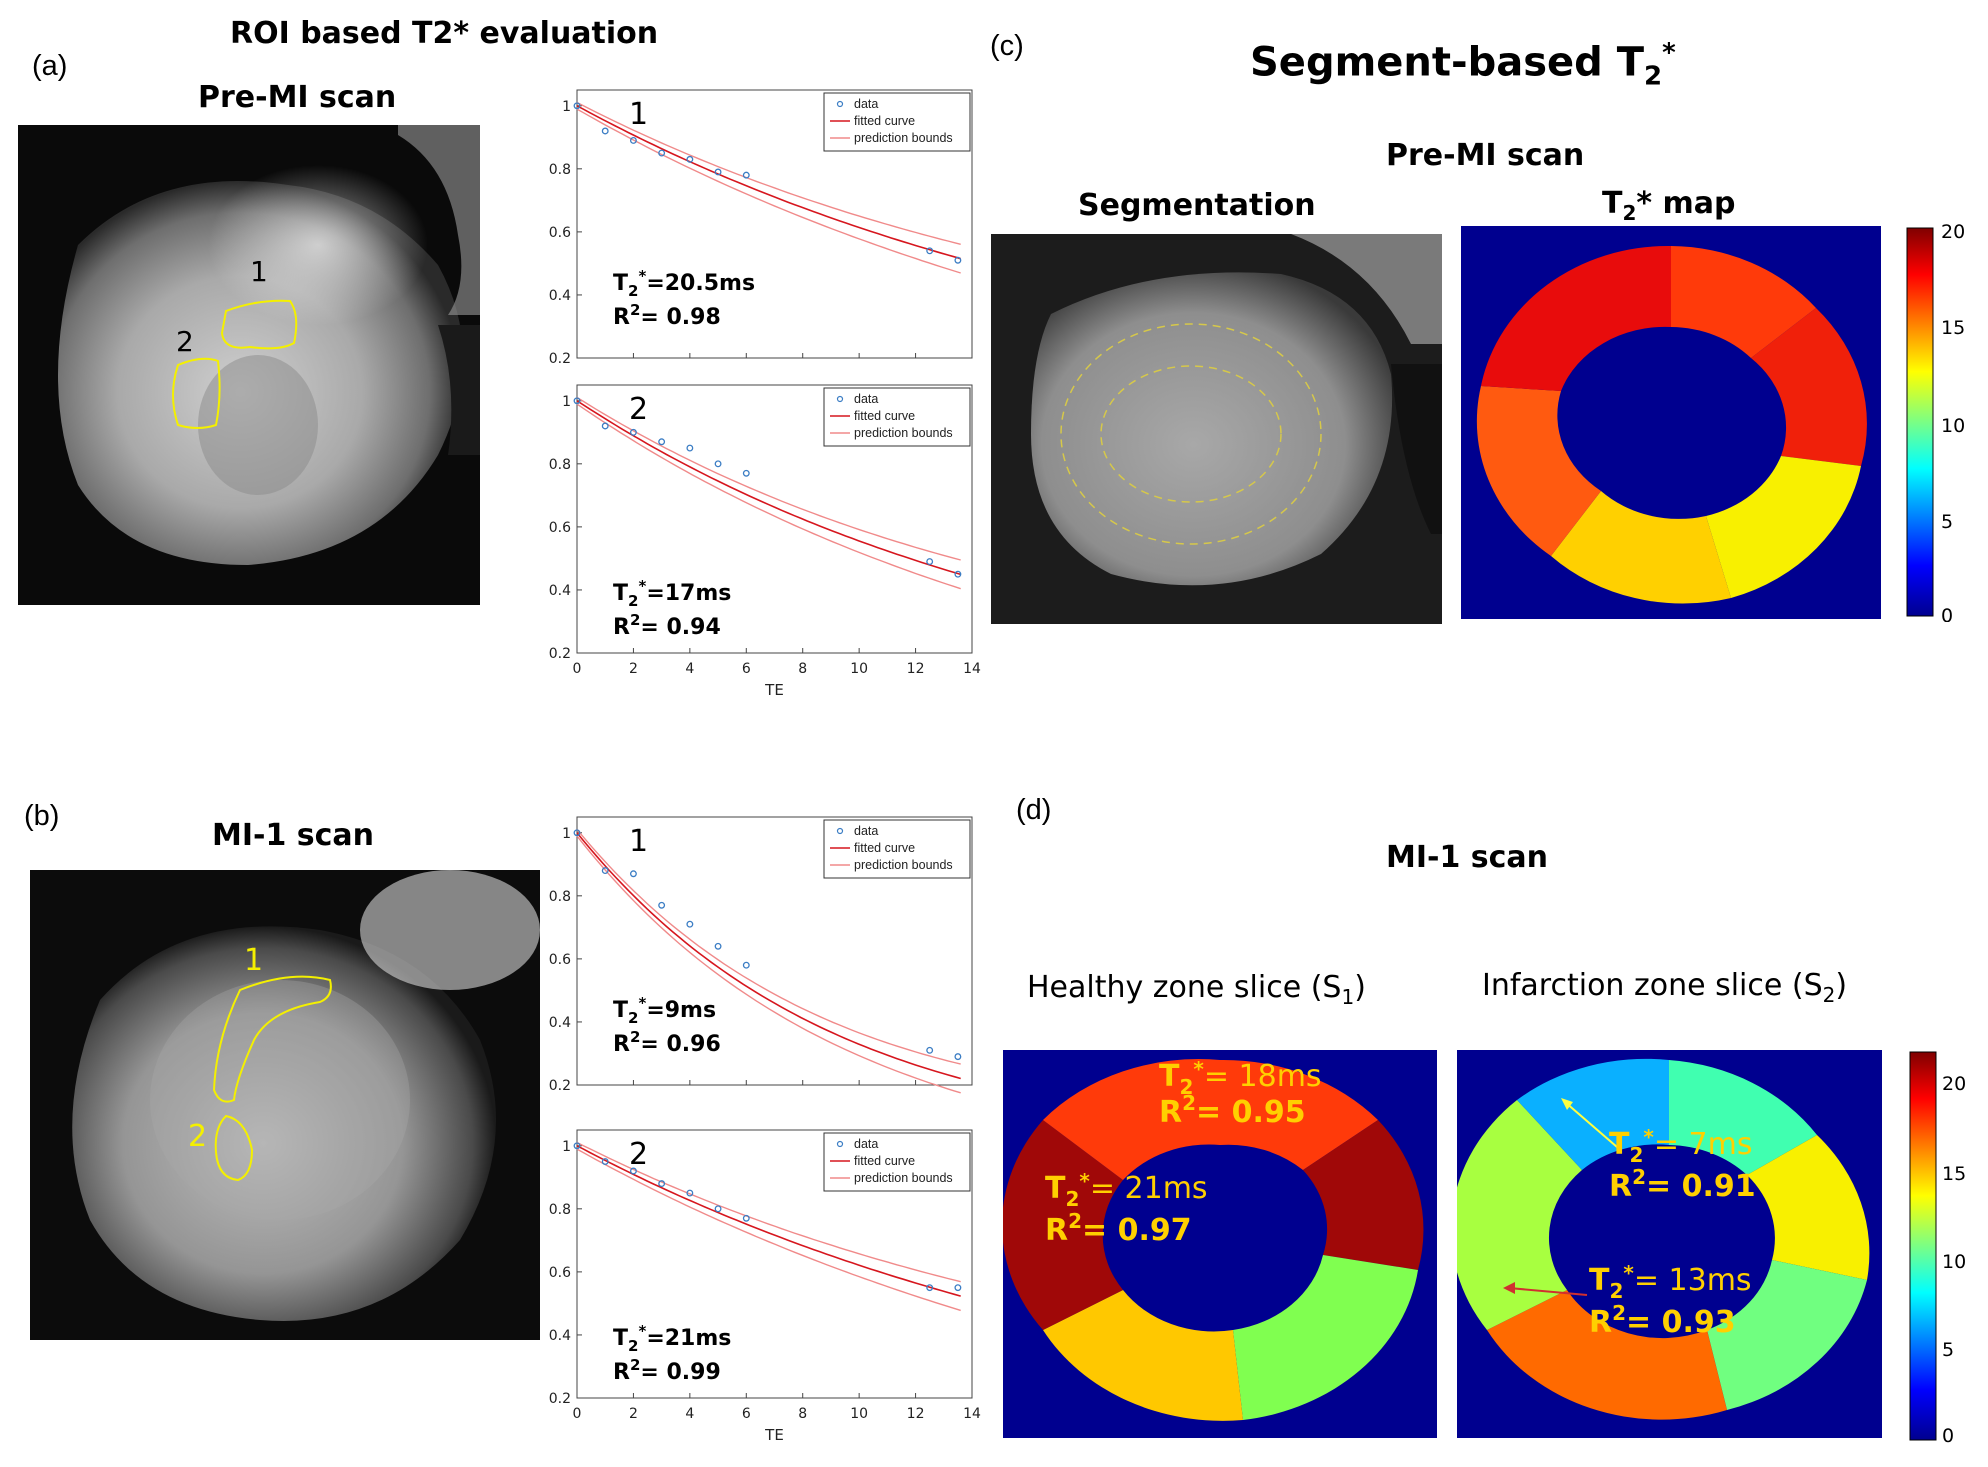  Describe the element at coordinates (1935, 422) in the screenshot. I see `colorbar-pre-mi: 20 15 10 5 0` at that location.